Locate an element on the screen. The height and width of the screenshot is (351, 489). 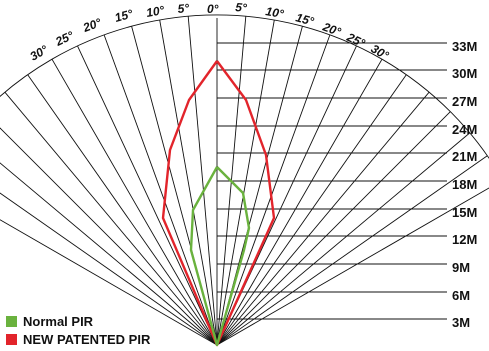
distance-label-15m: 15M is located at coordinates (464, 212).